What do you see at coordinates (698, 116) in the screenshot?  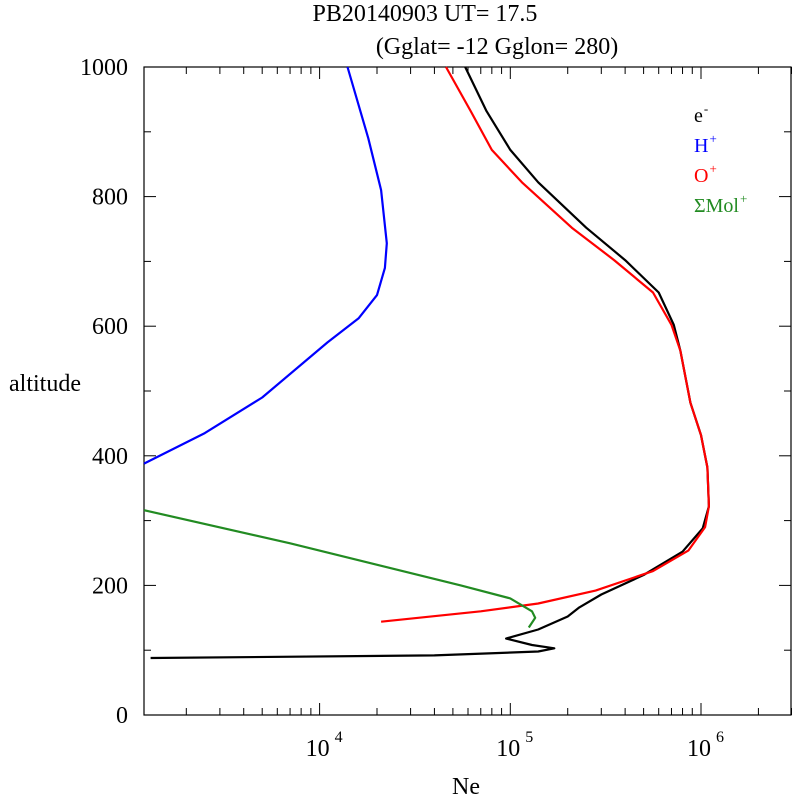 I see `legend-entry: e` at bounding box center [698, 116].